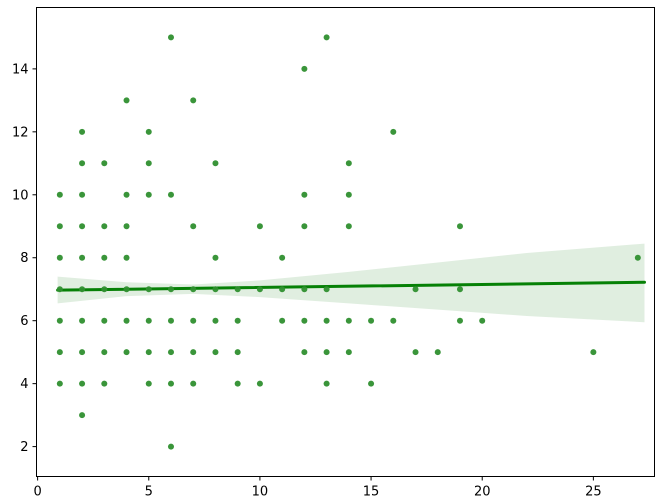  Describe the element at coordinates (20, 69) in the screenshot. I see `y-tick-label: 14` at that location.